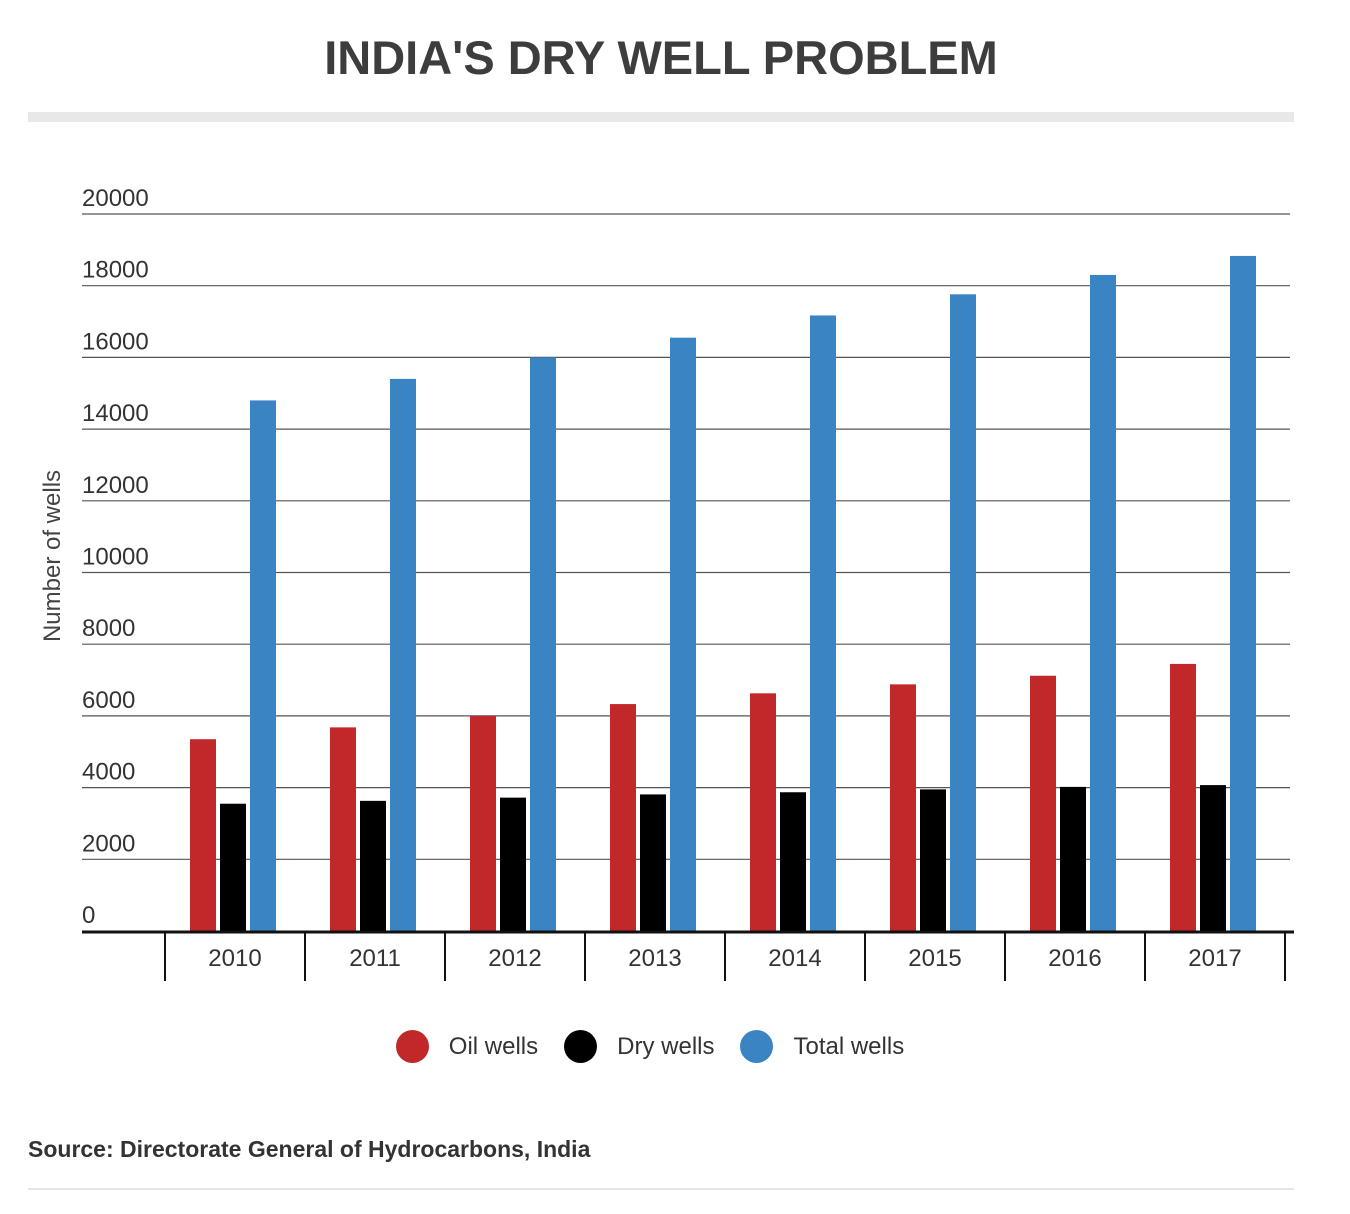 The width and height of the screenshot is (1350, 1214). I want to click on bar-total-wells-2010, so click(263, 665).